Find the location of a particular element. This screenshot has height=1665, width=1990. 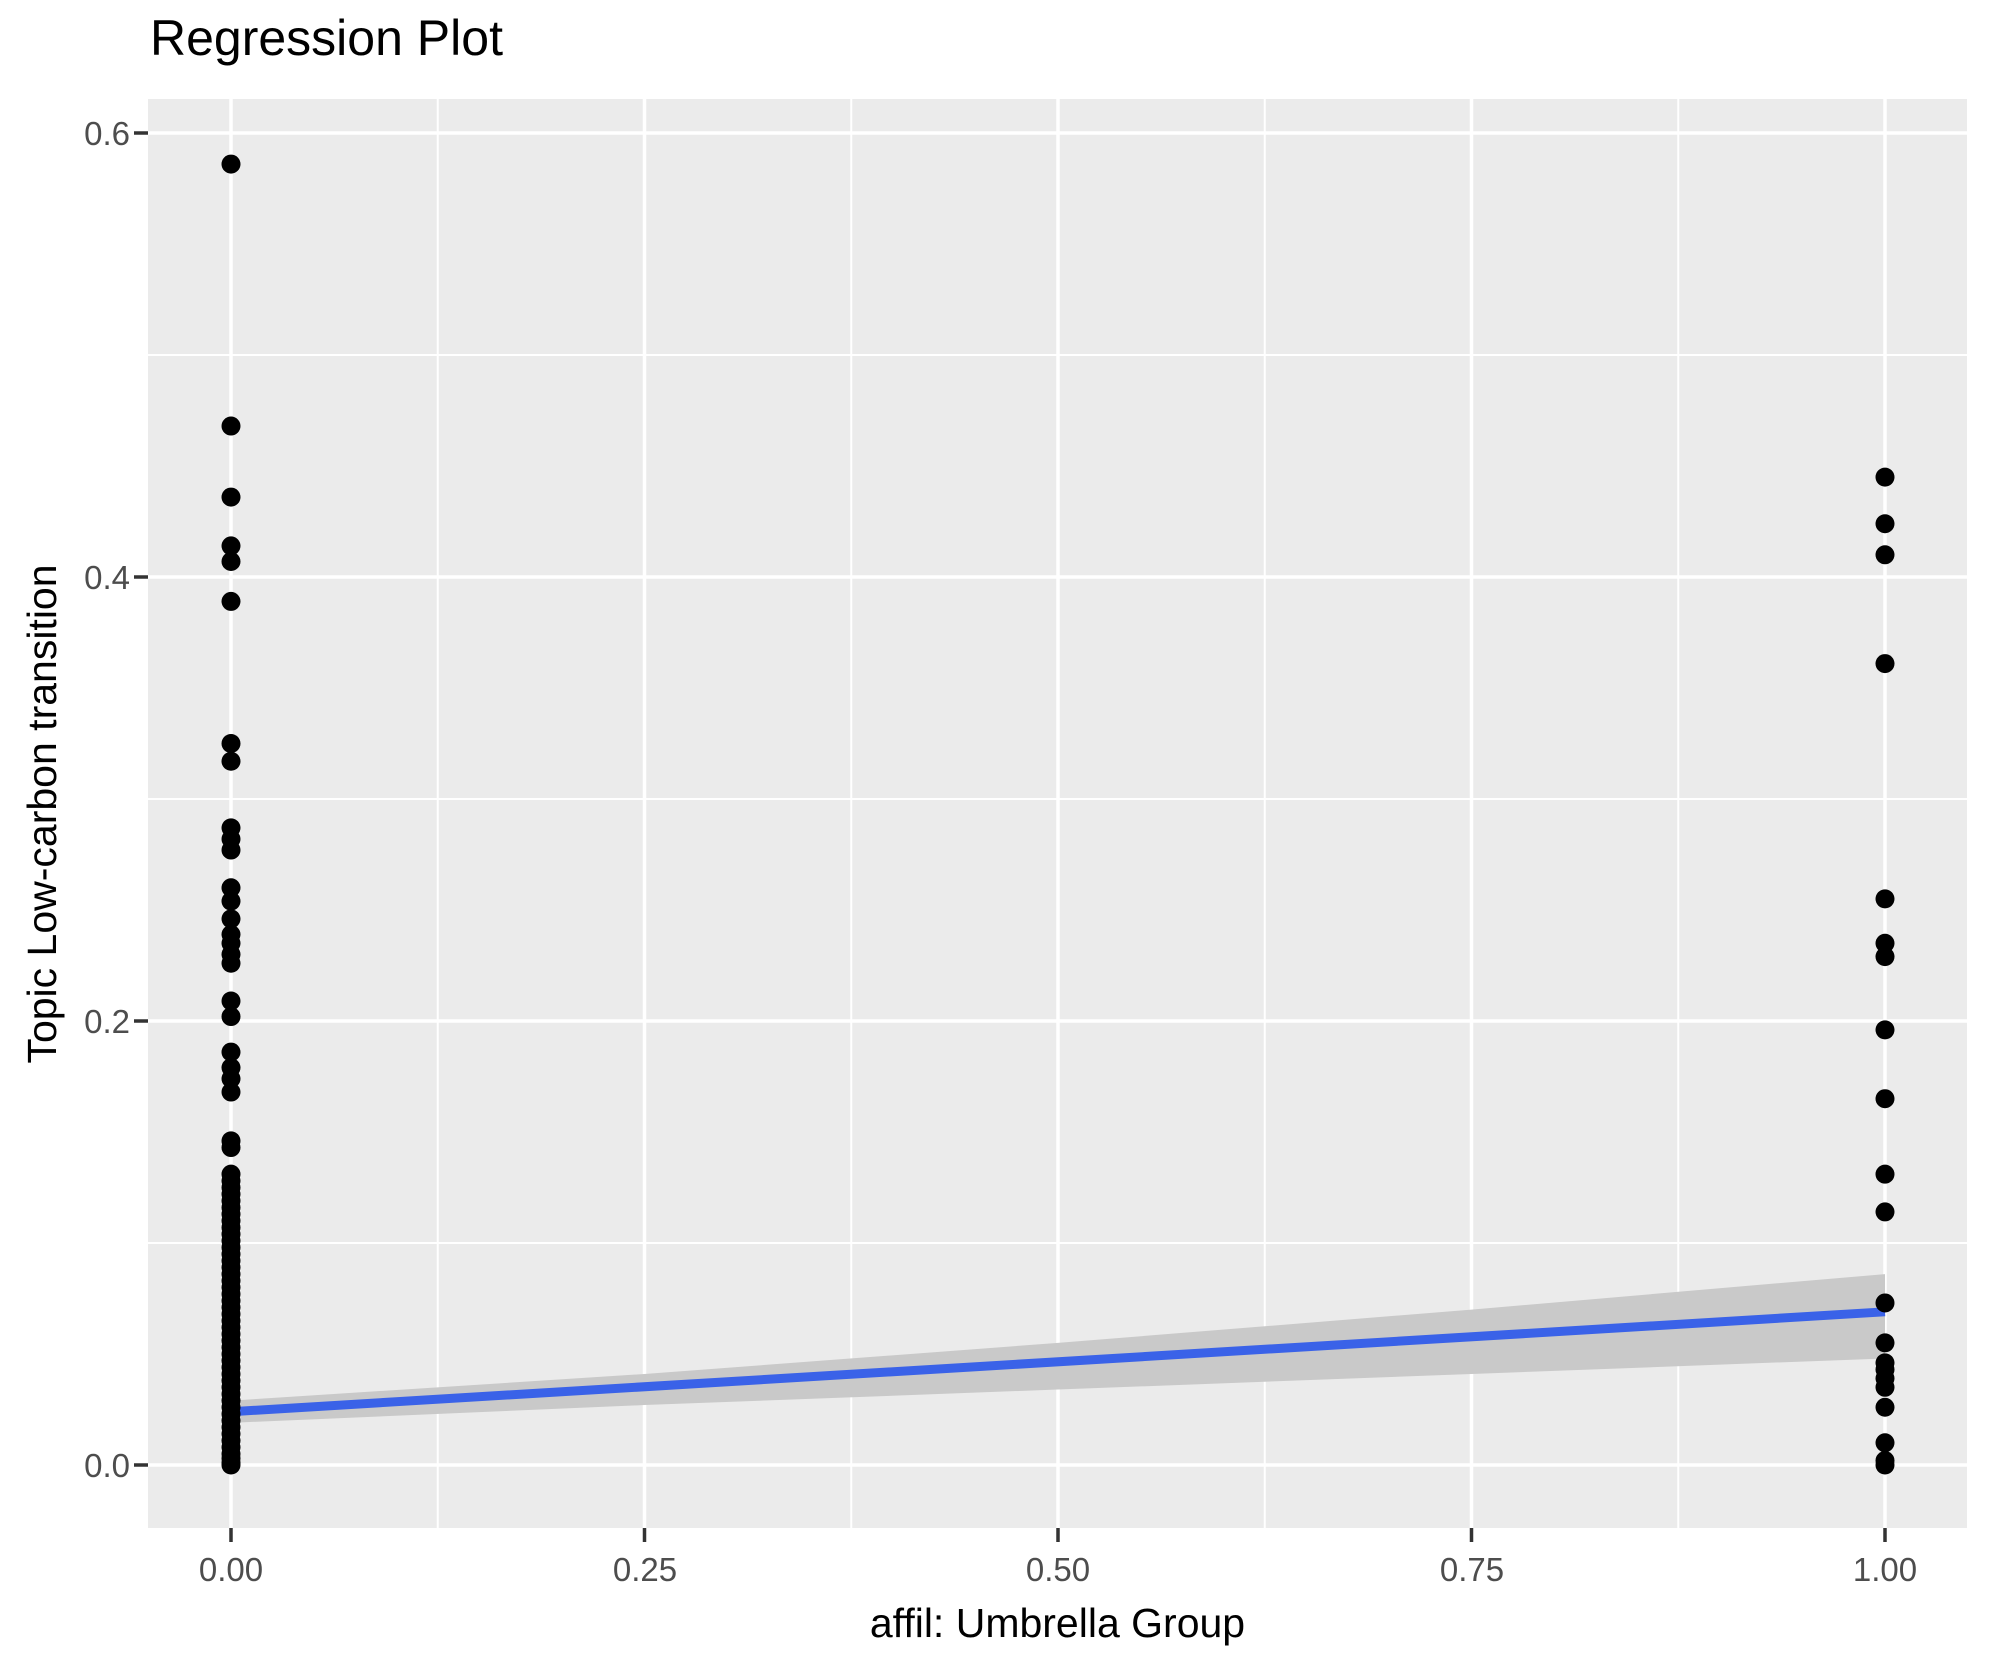

regression-line is located at coordinates (1058, 1362).